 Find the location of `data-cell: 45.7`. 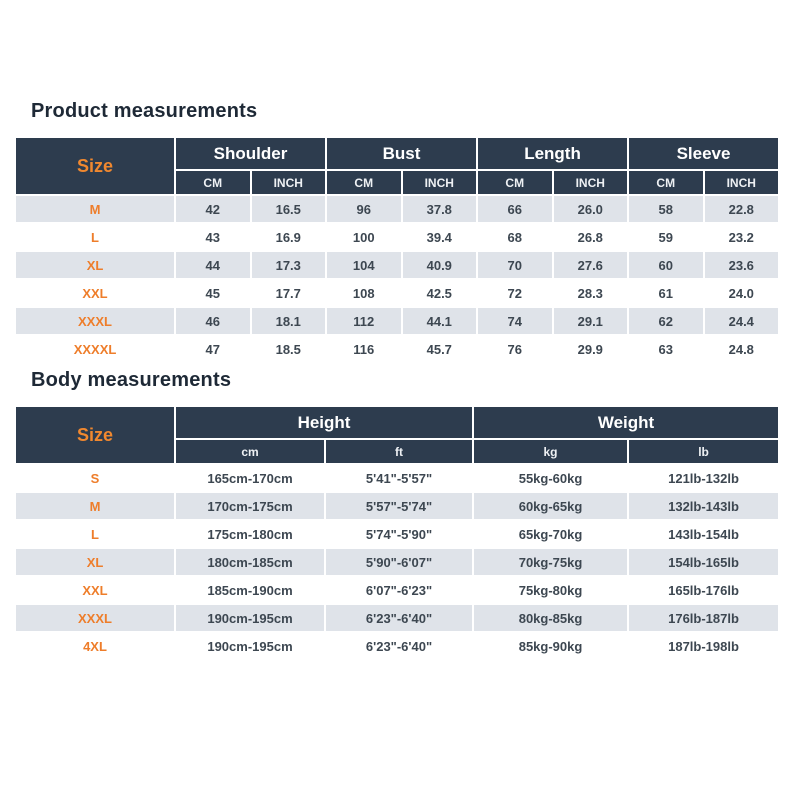

data-cell: 45.7 is located at coordinates (439, 349).